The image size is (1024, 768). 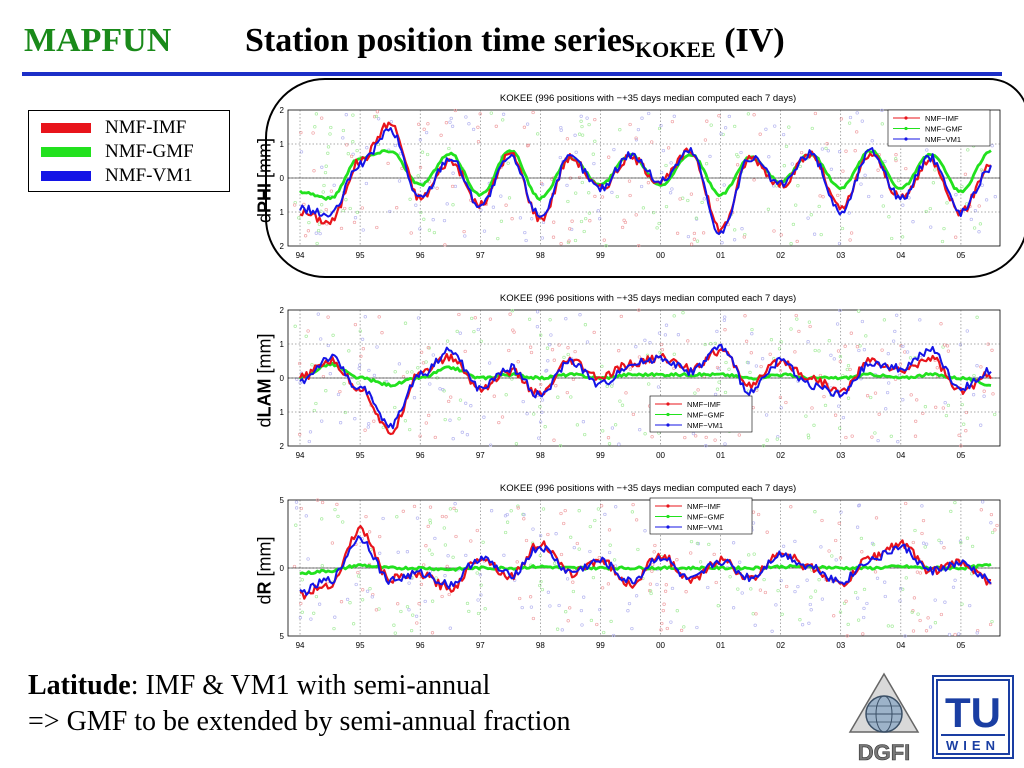 What do you see at coordinates (146, 127) in the screenshot?
I see `legend-label-imf: NMF-IMF` at bounding box center [146, 127].